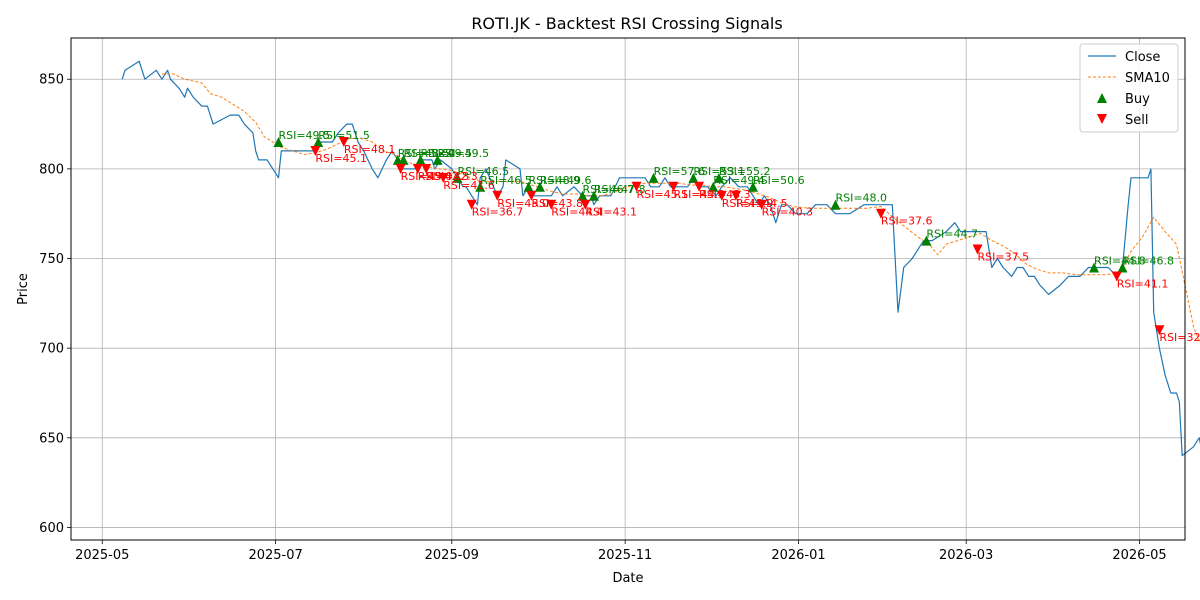  Describe the element at coordinates (51, 528) in the screenshot. I see `y-tick-label: 600` at that location.